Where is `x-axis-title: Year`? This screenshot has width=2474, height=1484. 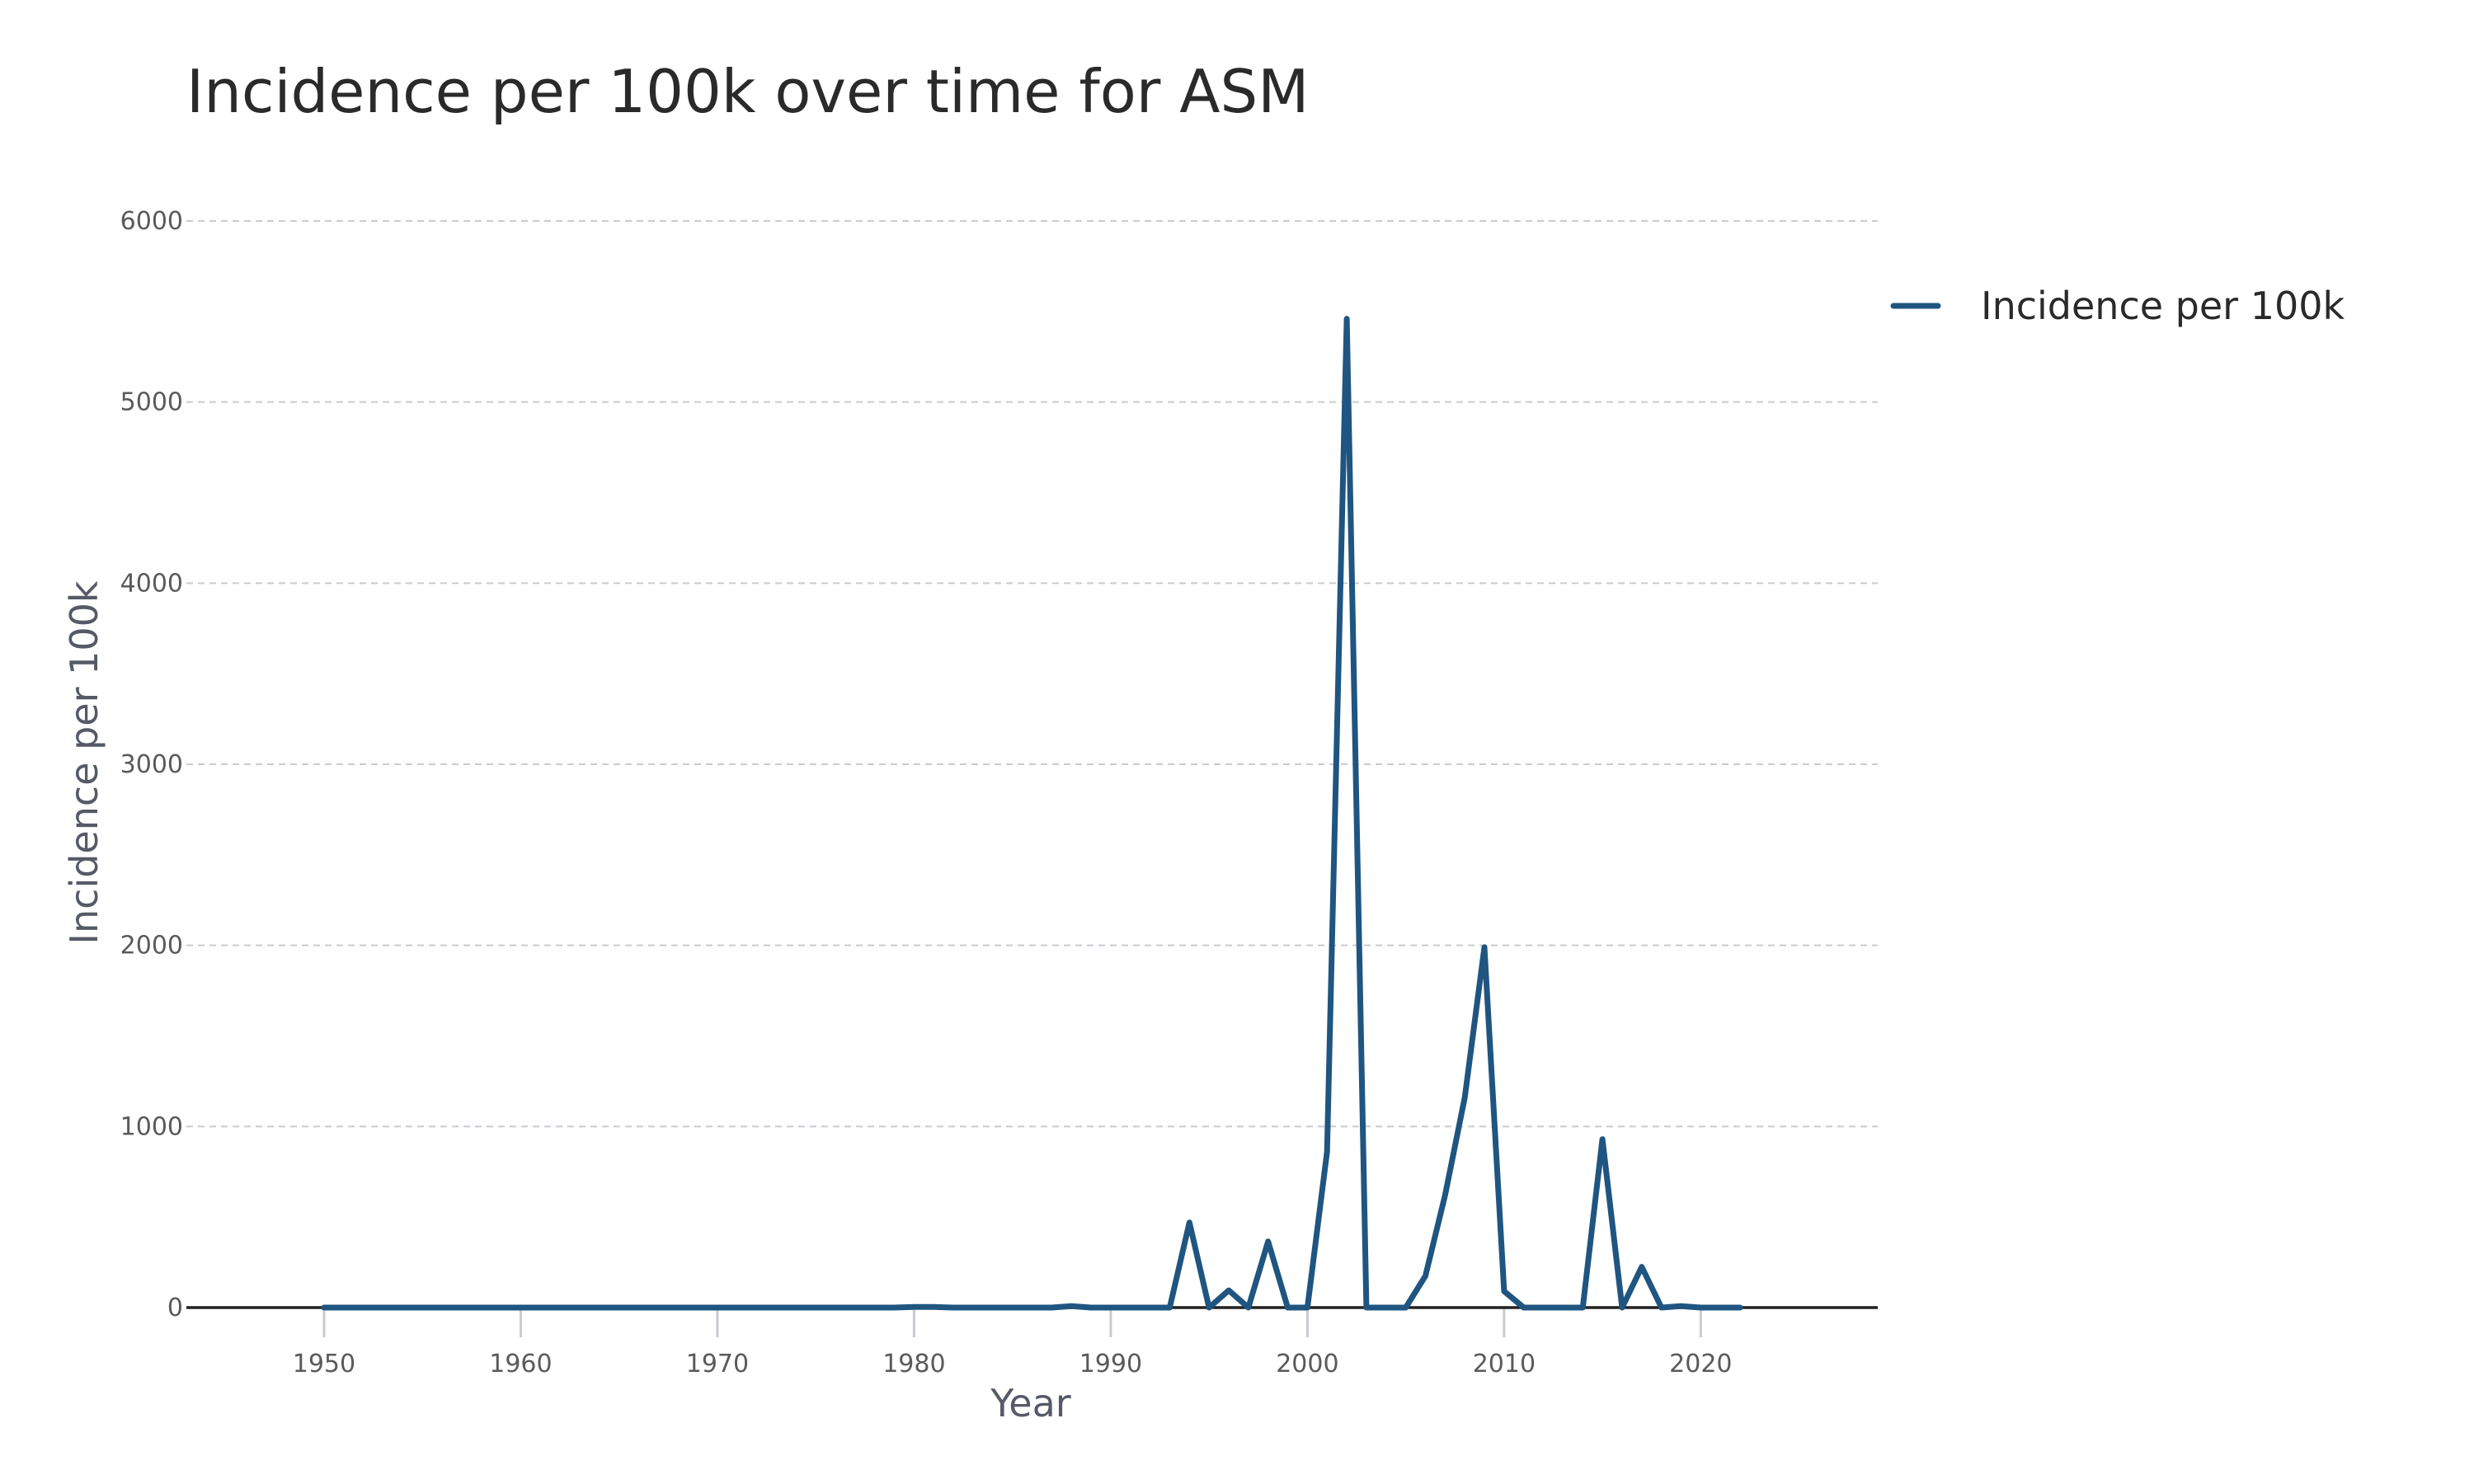
x-axis-title: Year is located at coordinates (1030, 1403).